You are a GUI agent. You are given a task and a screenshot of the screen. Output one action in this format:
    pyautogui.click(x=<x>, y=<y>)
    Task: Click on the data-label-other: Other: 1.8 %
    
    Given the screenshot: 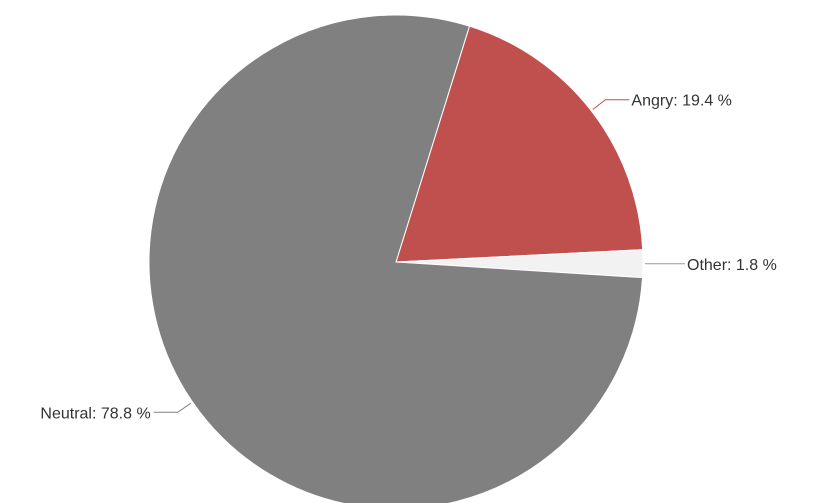 What is the action you would take?
    pyautogui.click(x=732, y=265)
    